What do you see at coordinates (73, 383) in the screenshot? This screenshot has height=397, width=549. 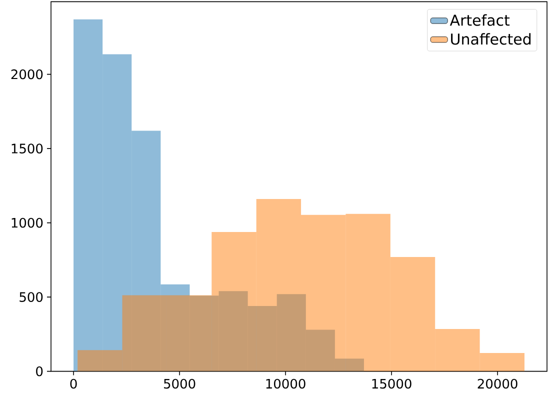 I see `x-tick-label: 0` at bounding box center [73, 383].